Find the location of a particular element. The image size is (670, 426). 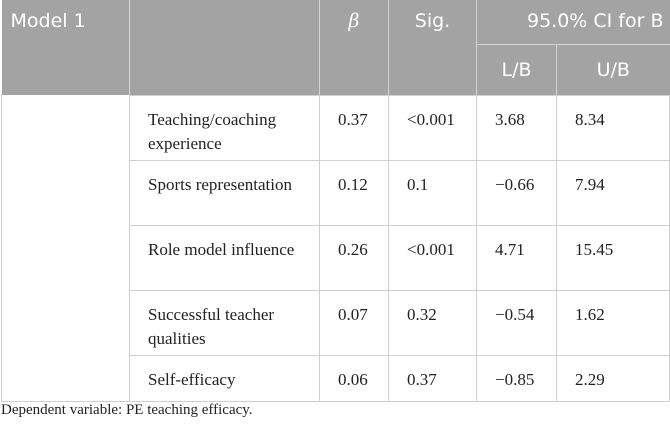

value-cell: 2.29 is located at coordinates (612, 378).